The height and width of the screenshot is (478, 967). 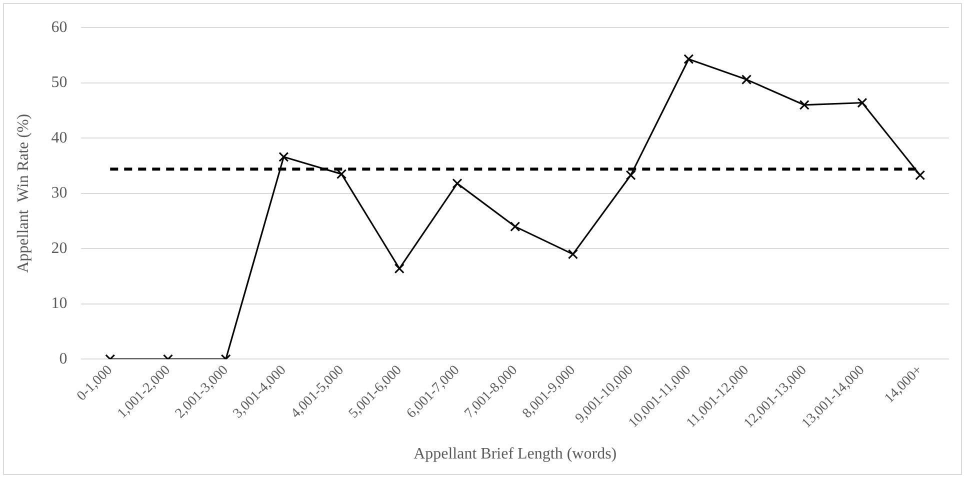 I want to click on y-tick-label: 50, so click(x=59, y=83).